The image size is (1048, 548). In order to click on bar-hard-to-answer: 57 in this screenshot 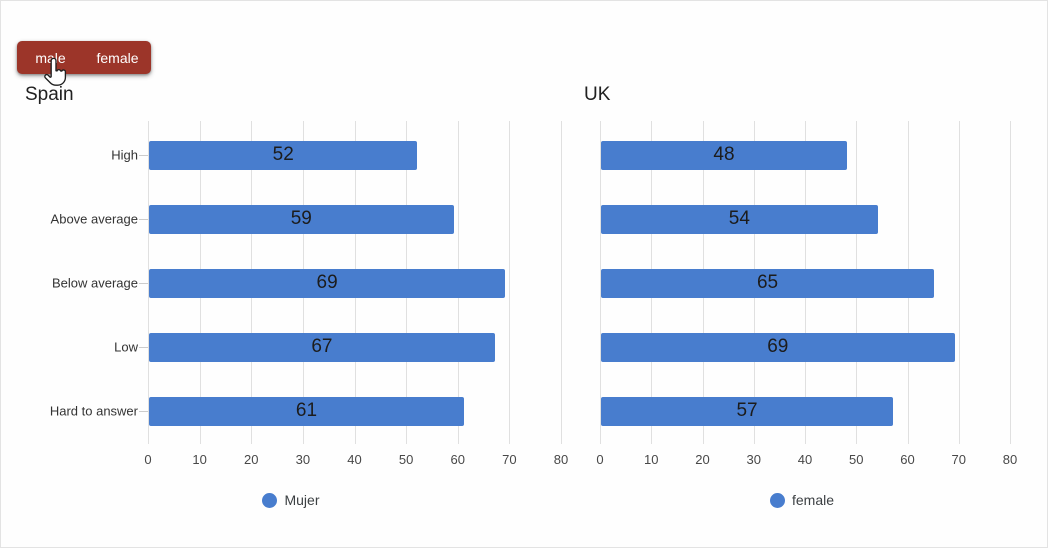, I will do `click(747, 411)`.